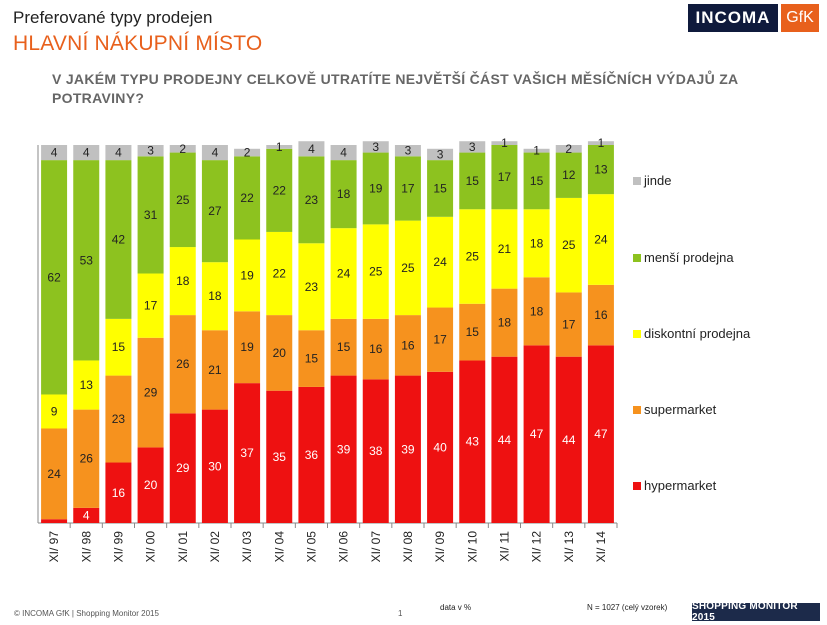 The width and height of the screenshot is (827, 625). What do you see at coordinates (113, 17) in the screenshot?
I see `chart-title: Preferované typy prodejen` at bounding box center [113, 17].